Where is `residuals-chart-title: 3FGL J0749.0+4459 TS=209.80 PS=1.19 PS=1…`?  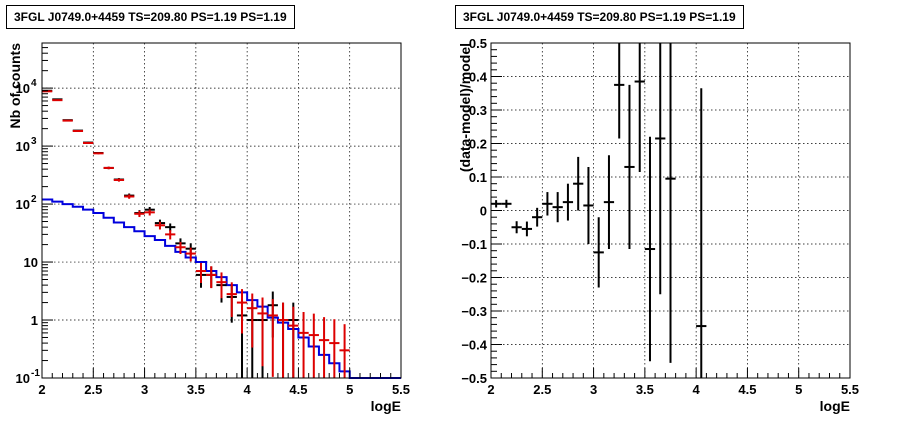 residuals-chart-title: 3FGL J0749.0+4459 TS=209.80 PS=1.19 PS=1… is located at coordinates (599, 17).